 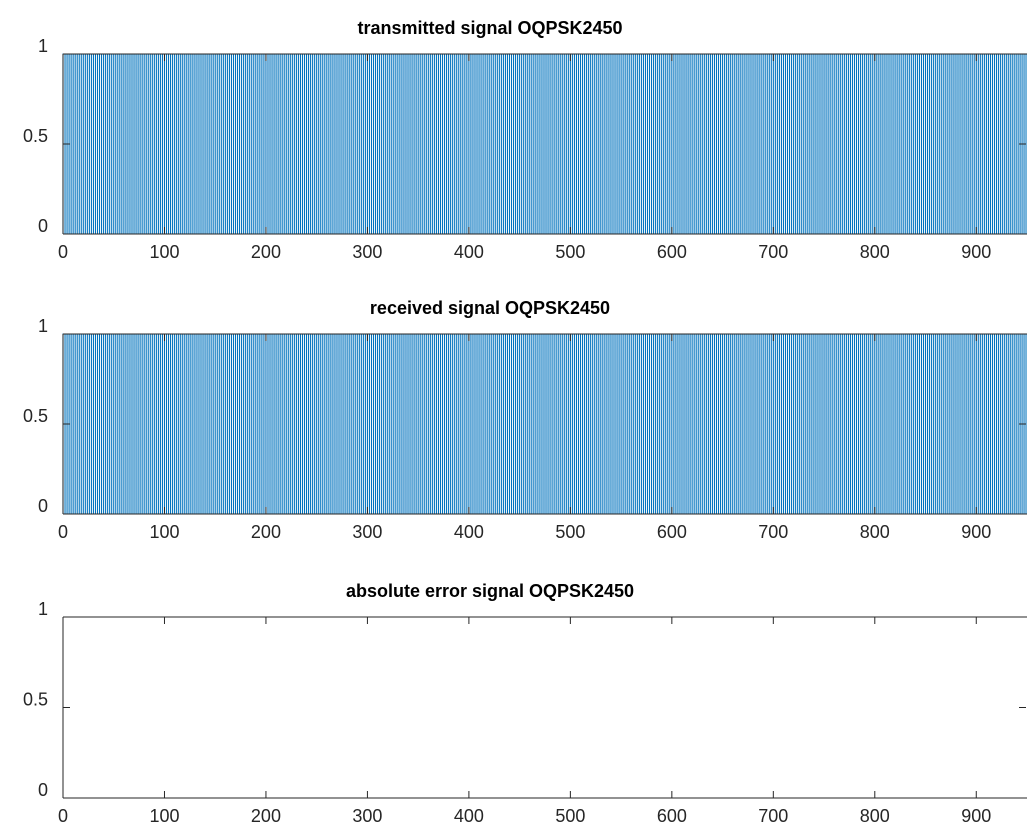 I want to click on chart-title: absolute error signal OQPSK2450, so click(x=490, y=591).